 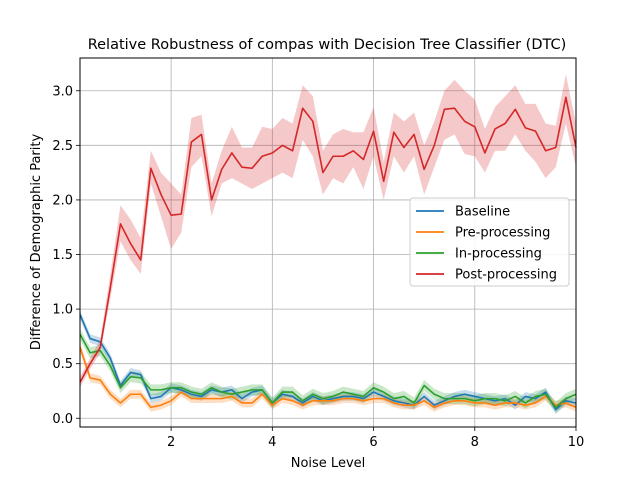 What do you see at coordinates (36, 242) in the screenshot?
I see `y-axis-label: Difference of Demographic Parity` at bounding box center [36, 242].